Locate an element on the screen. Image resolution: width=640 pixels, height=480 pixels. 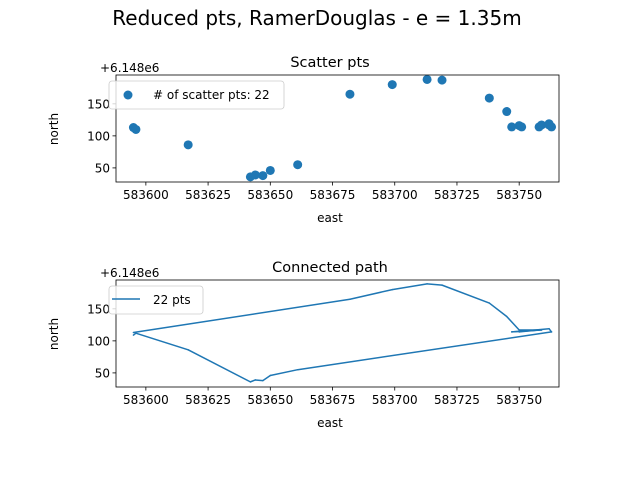
path-x-tick-label: 583675 is located at coordinates (333, 400).